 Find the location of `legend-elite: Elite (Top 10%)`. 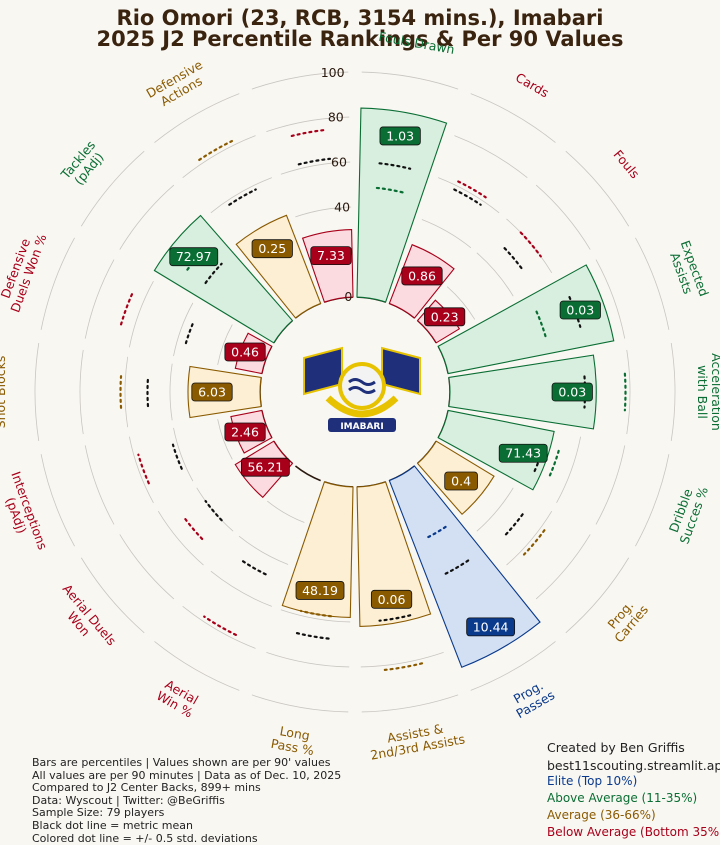

legend-elite: Elite (Top 10%) is located at coordinates (592, 781).